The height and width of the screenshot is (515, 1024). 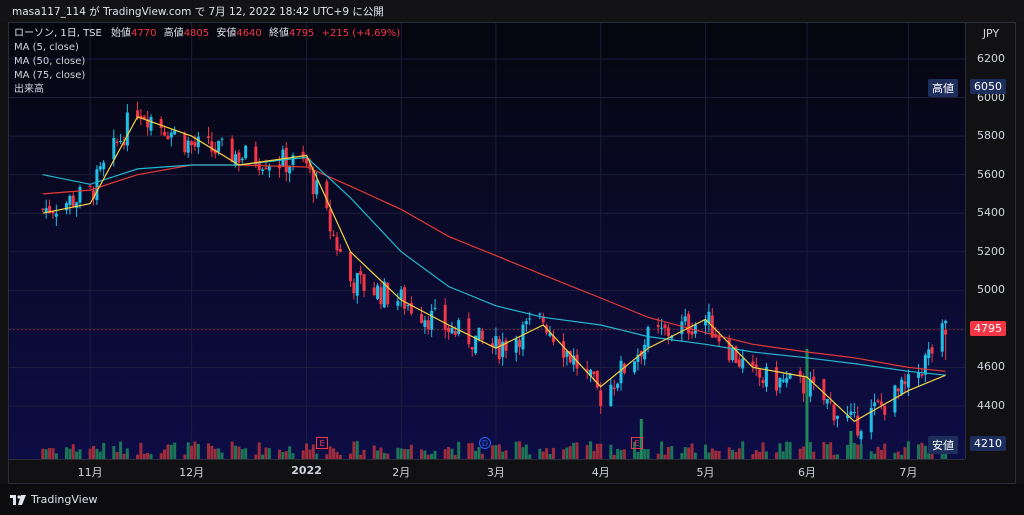 I want to click on last-price-tag: 4795, so click(x=988, y=328).